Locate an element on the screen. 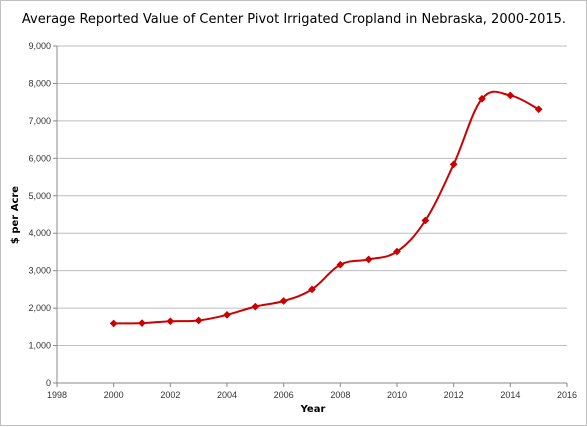 This screenshot has height=427, width=587. y-tick-label: 1,000 is located at coordinates (39, 346).